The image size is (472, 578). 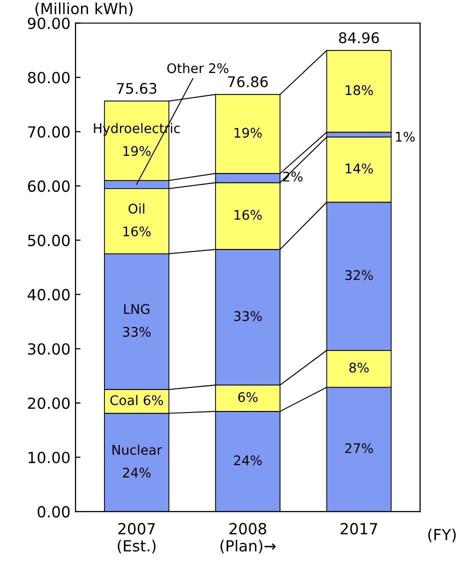 What do you see at coordinates (49, 186) in the screenshot?
I see `y-tick-label: 60.00` at bounding box center [49, 186].